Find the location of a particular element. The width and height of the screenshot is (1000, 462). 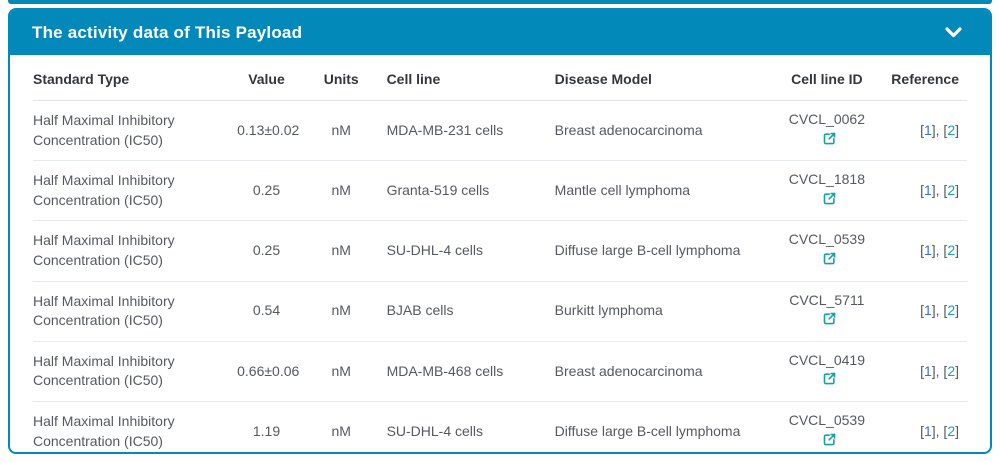

panel-header: The activity data of This Payload is located at coordinates (500, 32).